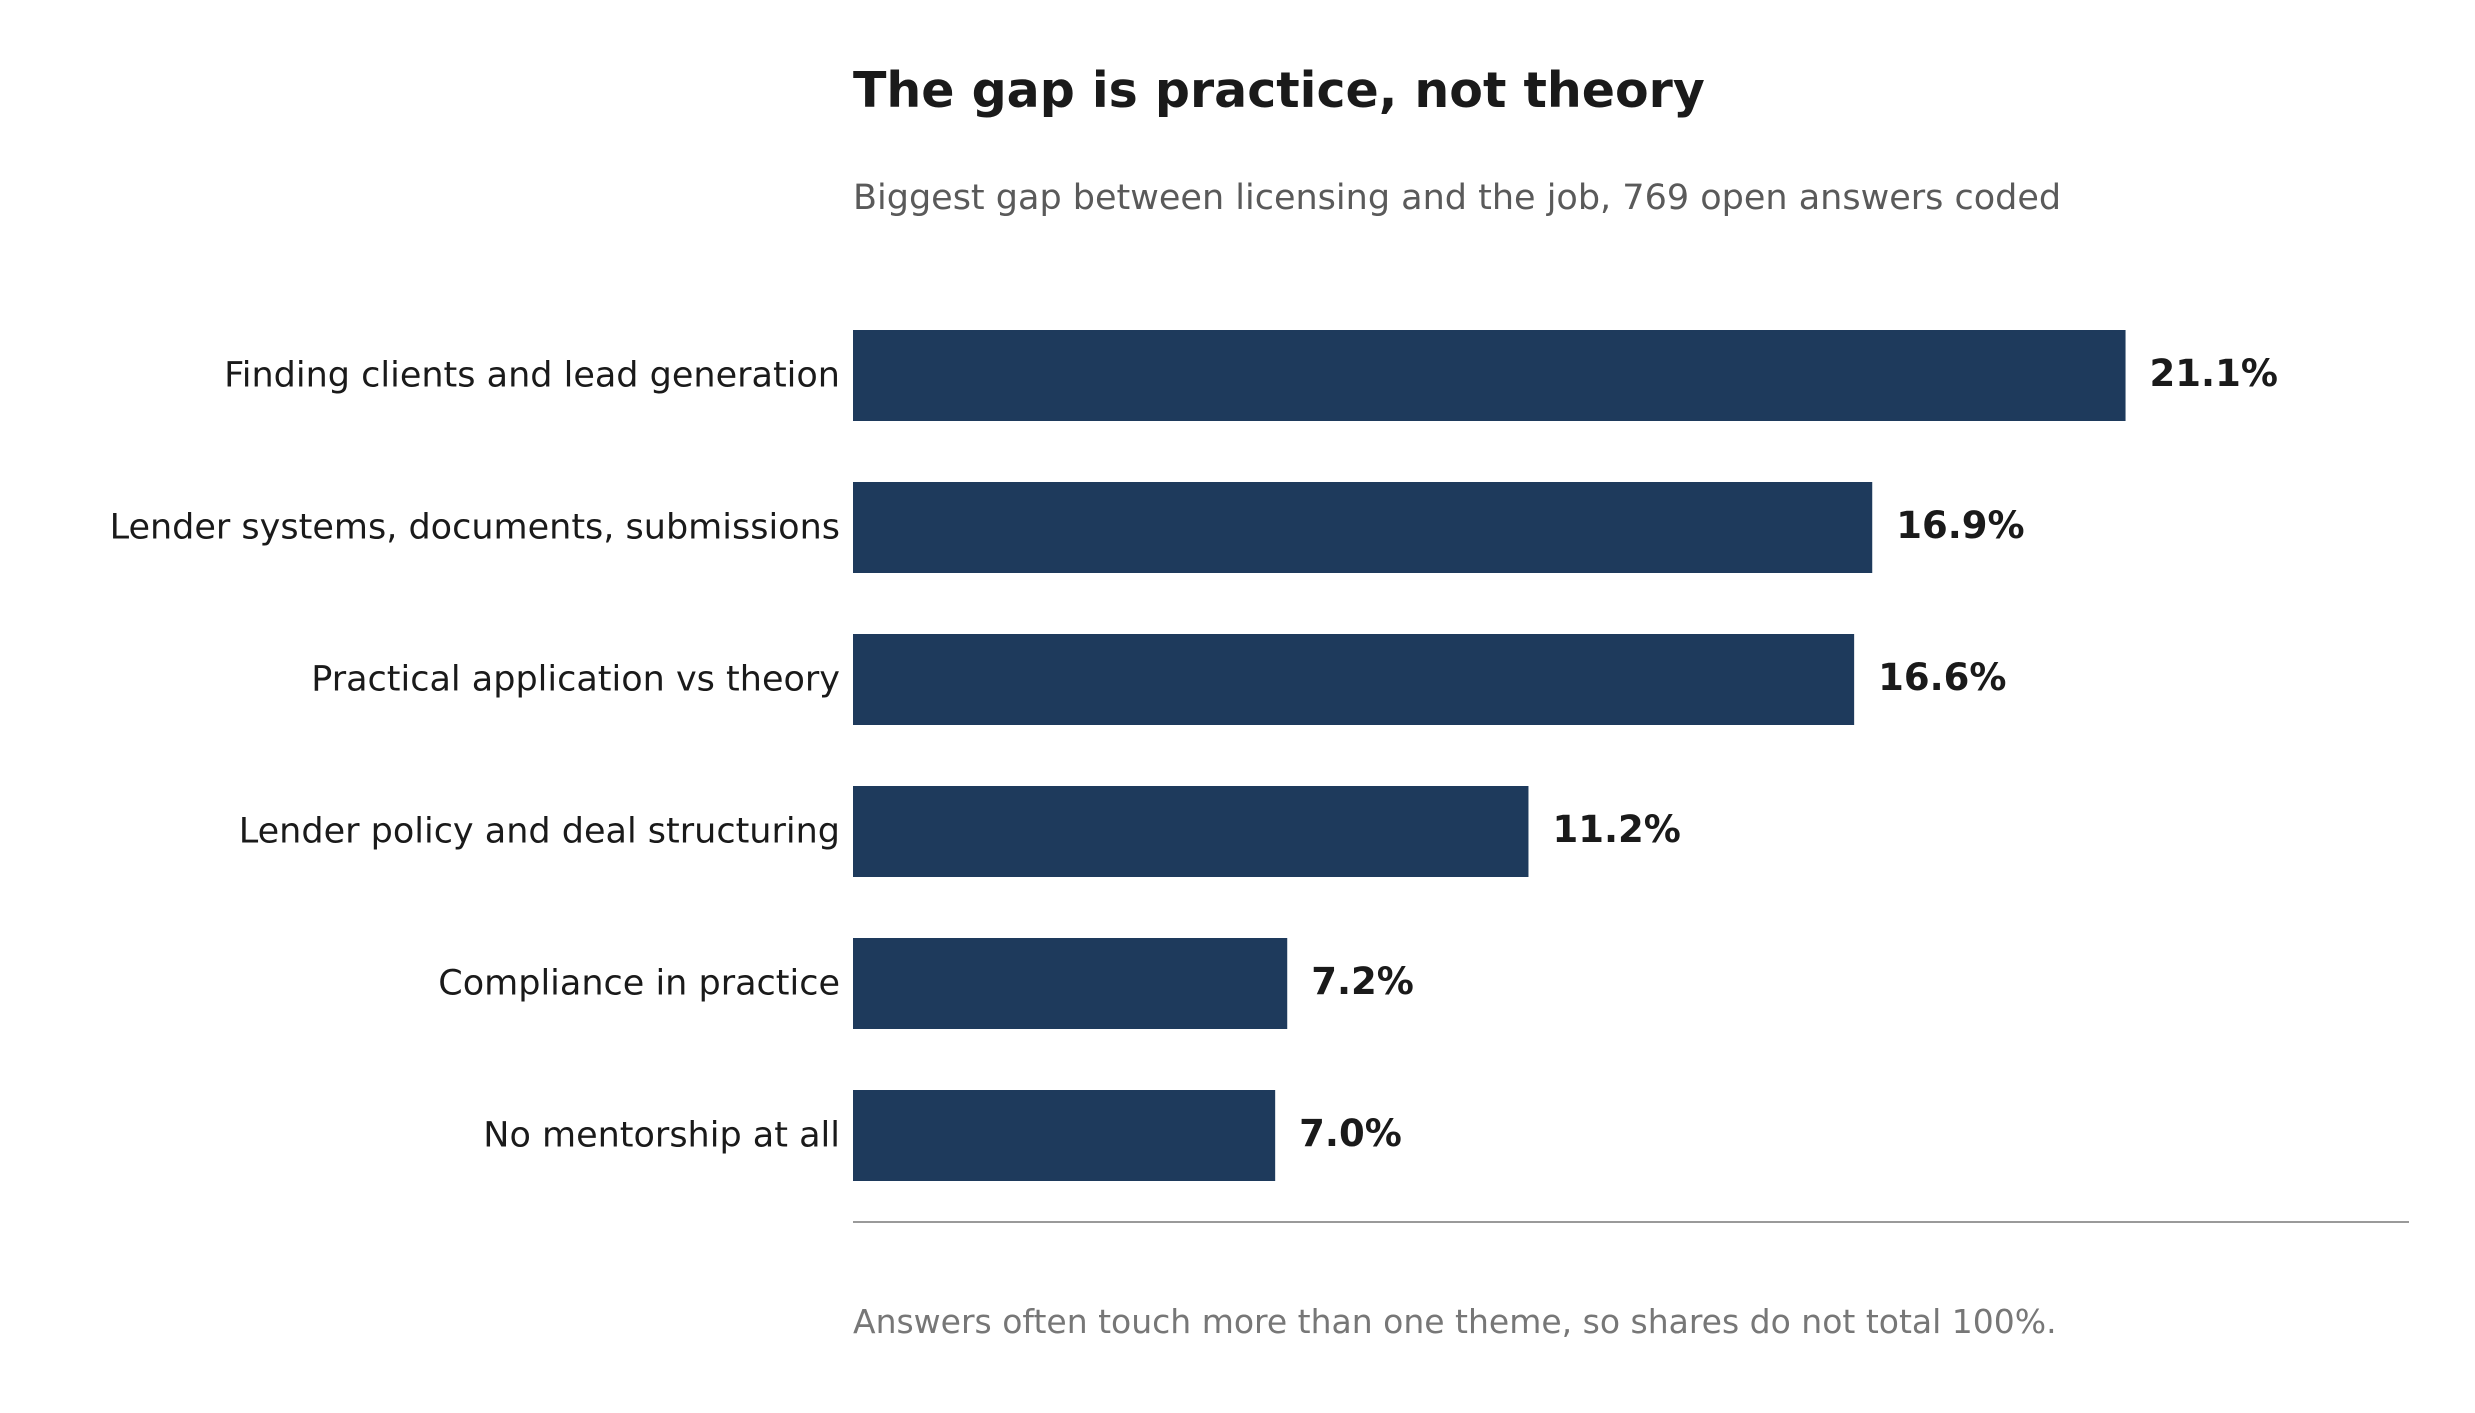  I want to click on category-label: Finding clients and lead generation, so click(532, 376).